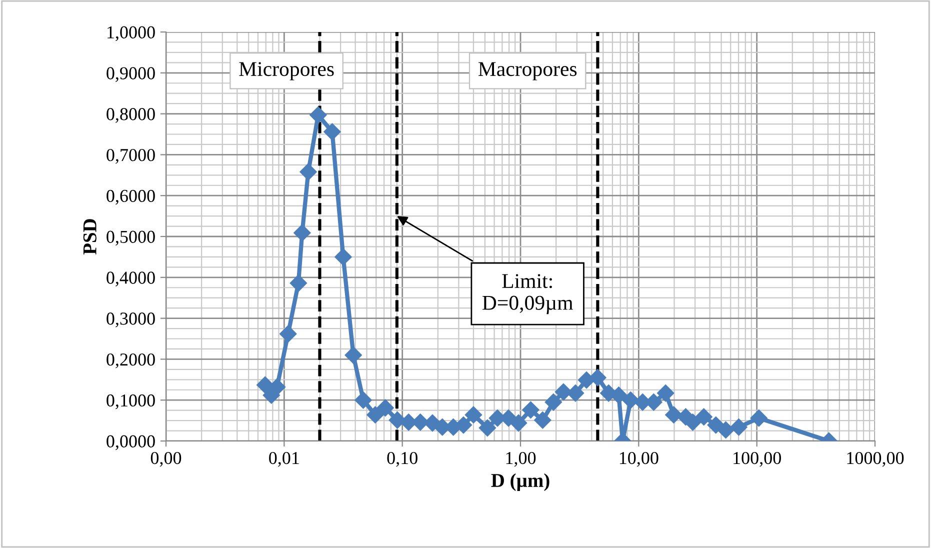 This screenshot has width=931, height=548. Describe the element at coordinates (130, 74) in the screenshot. I see `y-tick-label: 0,9000` at that location.